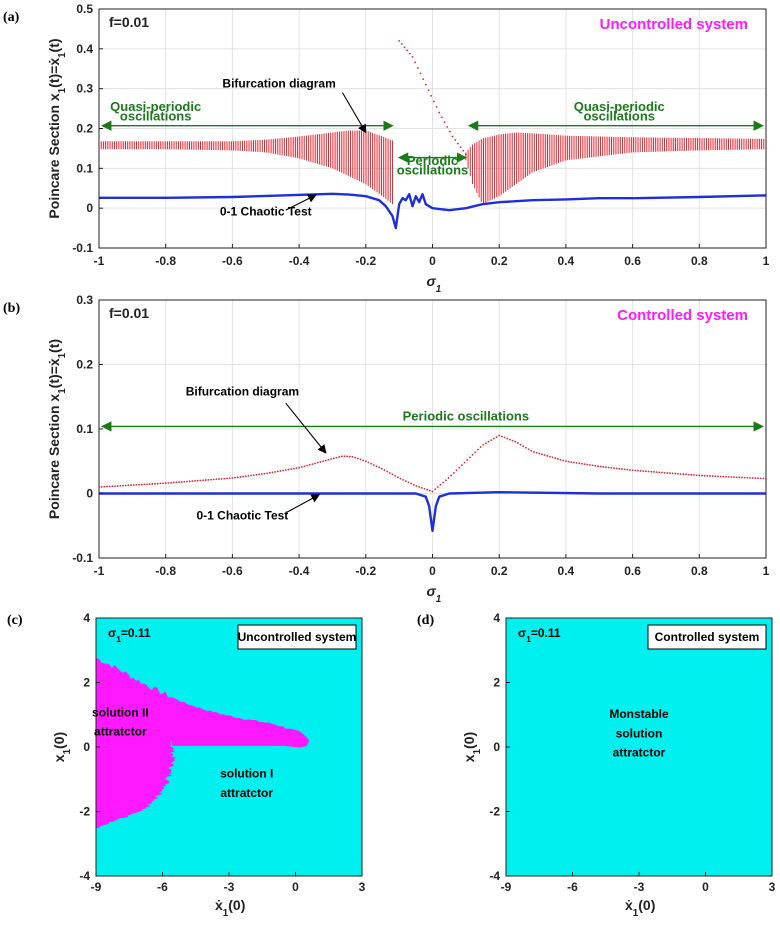 The image size is (780, 925). What do you see at coordinates (362, 887) in the screenshot?
I see `x-tick-label: 3` at bounding box center [362, 887].